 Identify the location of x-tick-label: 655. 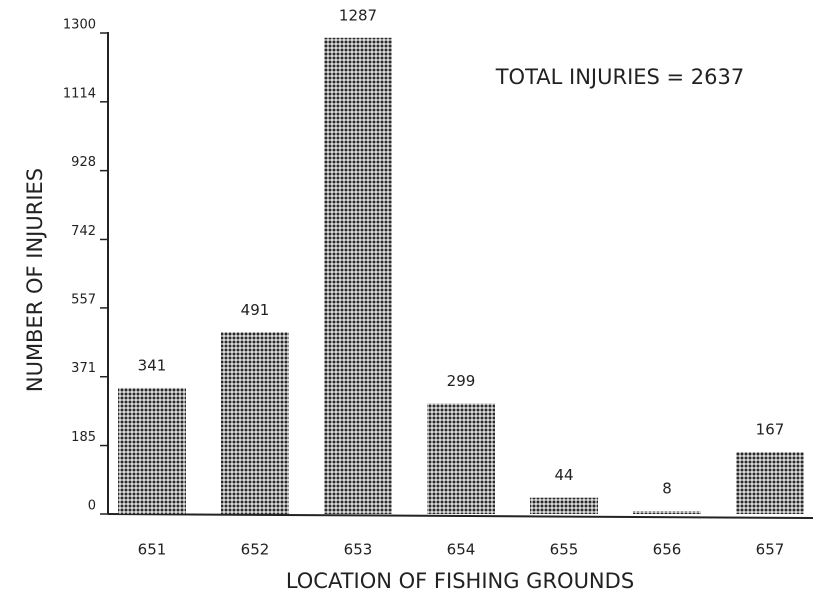
(564, 550).